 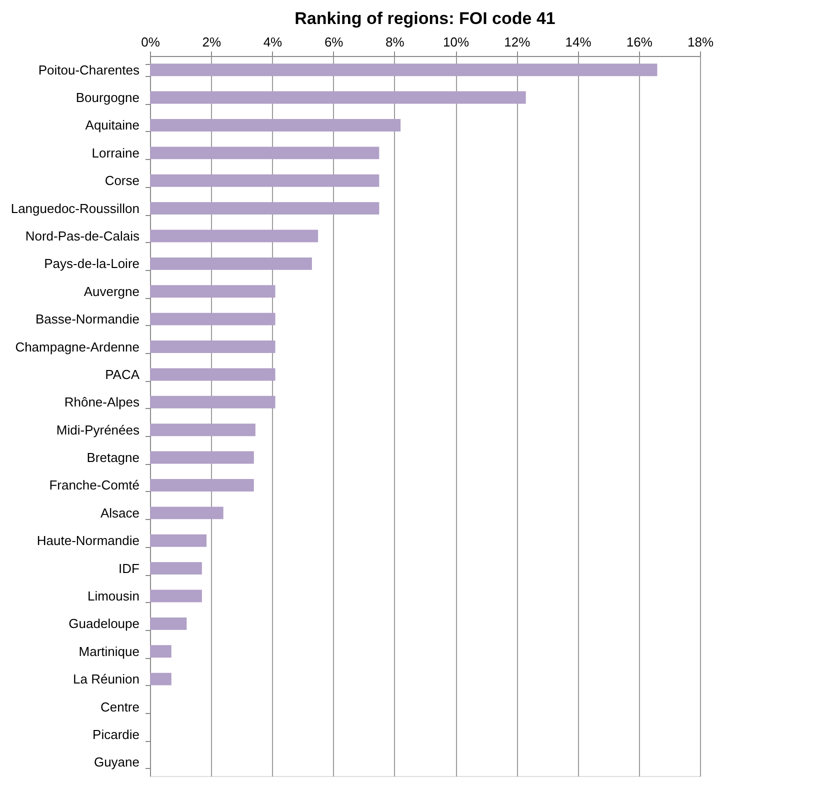 I want to click on y-tick-label: Guadeloupe, so click(x=104, y=624).